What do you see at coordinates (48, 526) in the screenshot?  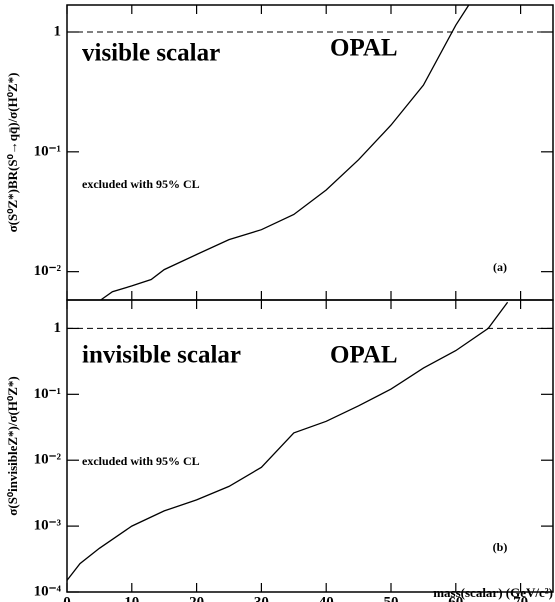 I see `y-tick-label: 10⁻³` at bounding box center [48, 526].